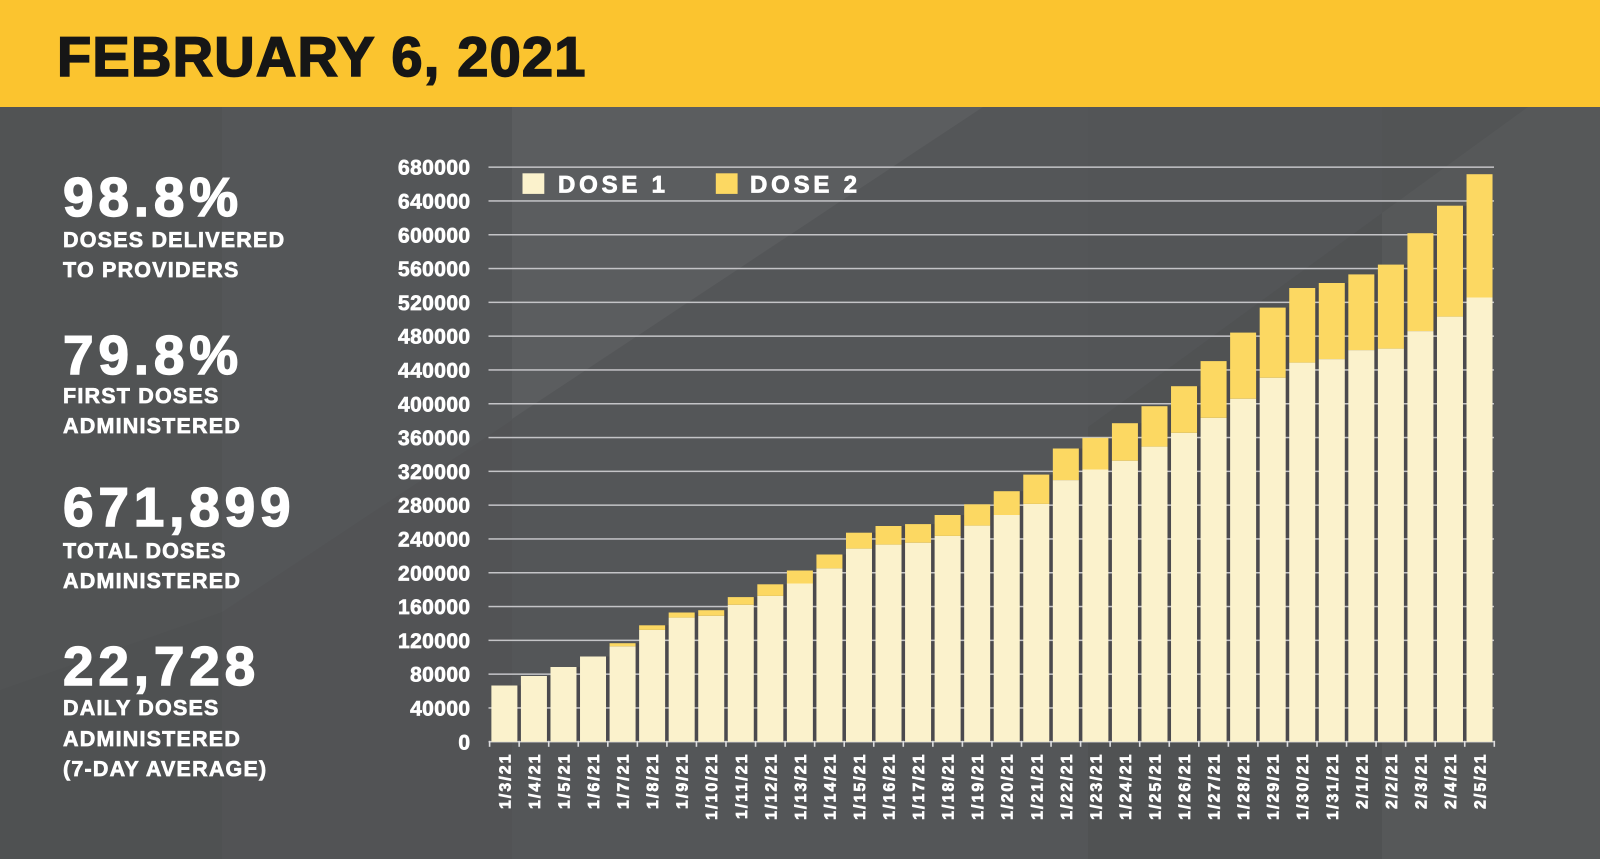  Describe the element at coordinates (683, 781) in the screenshot. I see `svg-text: 1/9/21` at that location.